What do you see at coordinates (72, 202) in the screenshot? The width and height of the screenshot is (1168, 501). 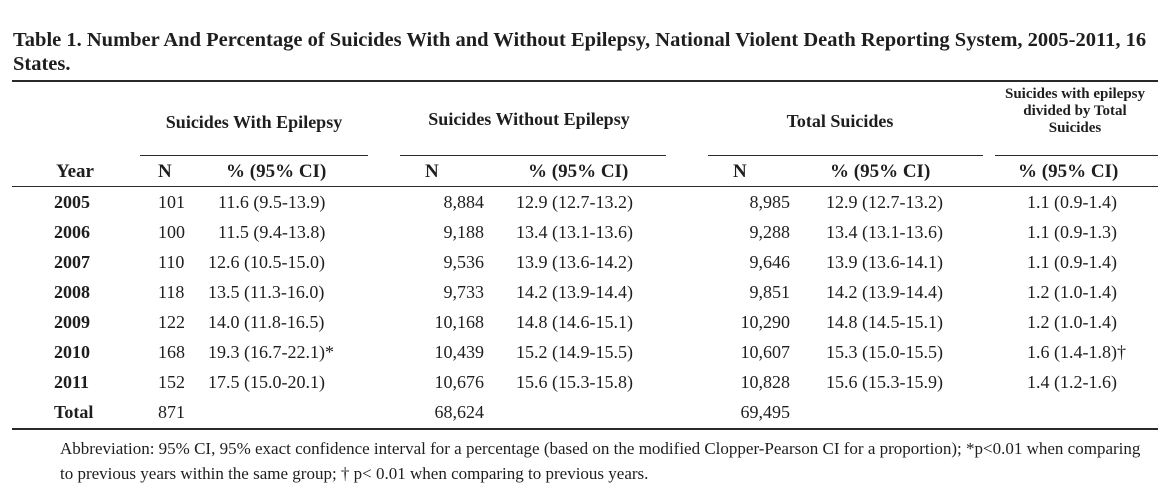 I see `year-cell: 2005` at bounding box center [72, 202].